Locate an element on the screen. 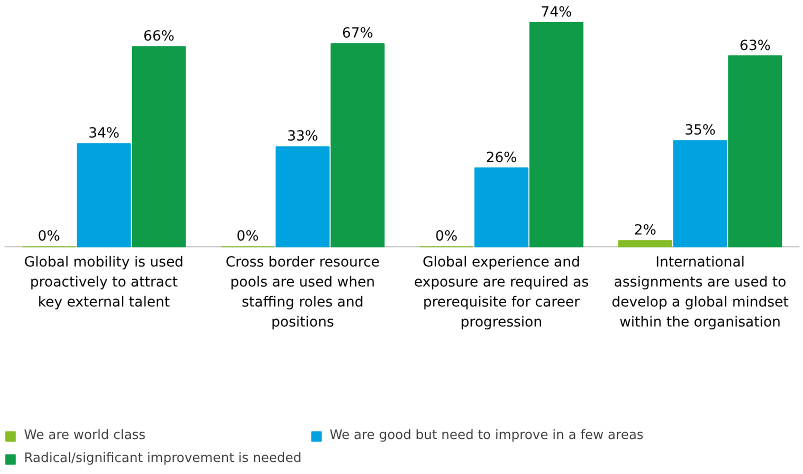 The image size is (803, 474). legend-label: Radical/significant improvement is needed is located at coordinates (163, 458).